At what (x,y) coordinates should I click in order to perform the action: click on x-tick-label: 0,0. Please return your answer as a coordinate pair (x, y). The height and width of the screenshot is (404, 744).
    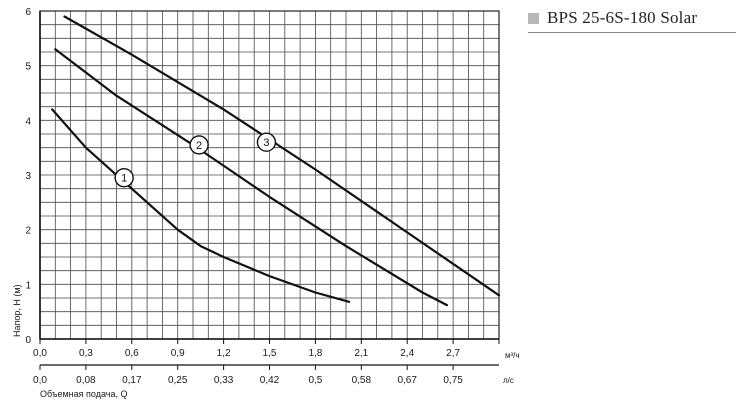
    Looking at the image, I should click on (40, 353).